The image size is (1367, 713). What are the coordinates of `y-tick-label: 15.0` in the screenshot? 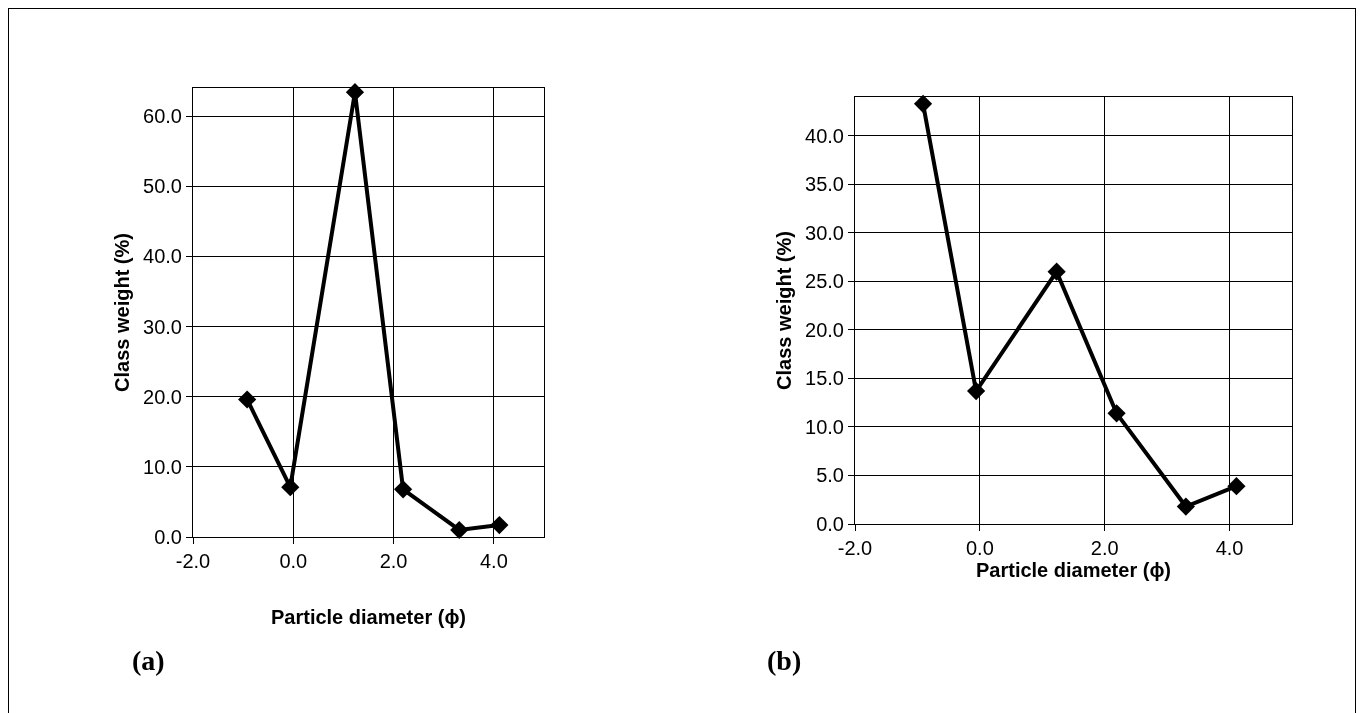 It's located at (824, 378).